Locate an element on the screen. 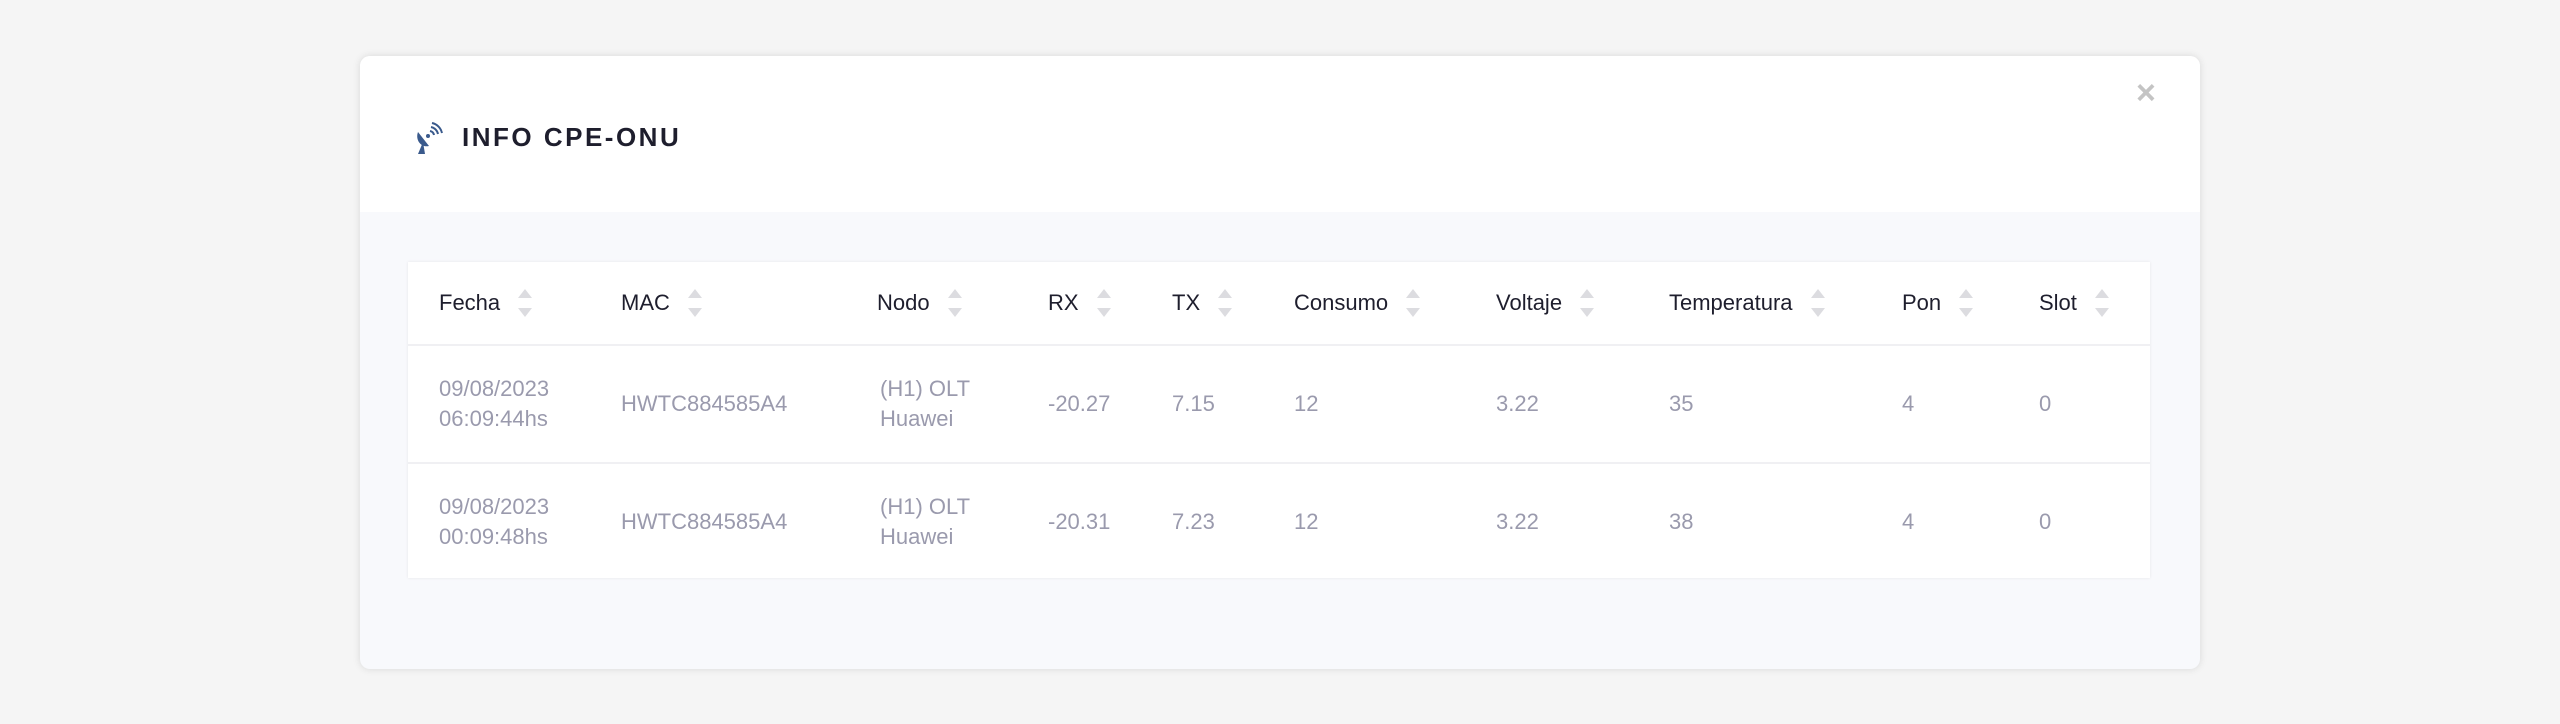 This screenshot has width=2560, height=724. cell-temperatura: 35 is located at coordinates (1681, 403).